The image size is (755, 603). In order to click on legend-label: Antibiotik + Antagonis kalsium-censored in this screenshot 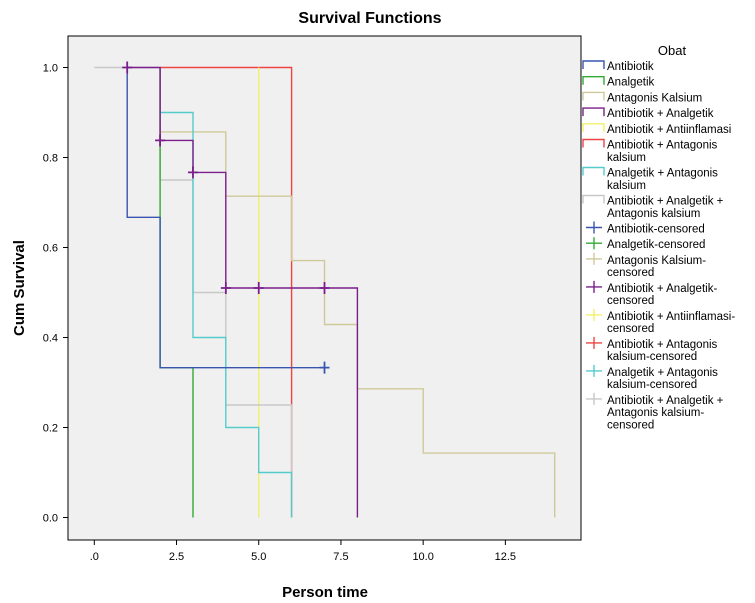, I will do `click(662, 351)`.